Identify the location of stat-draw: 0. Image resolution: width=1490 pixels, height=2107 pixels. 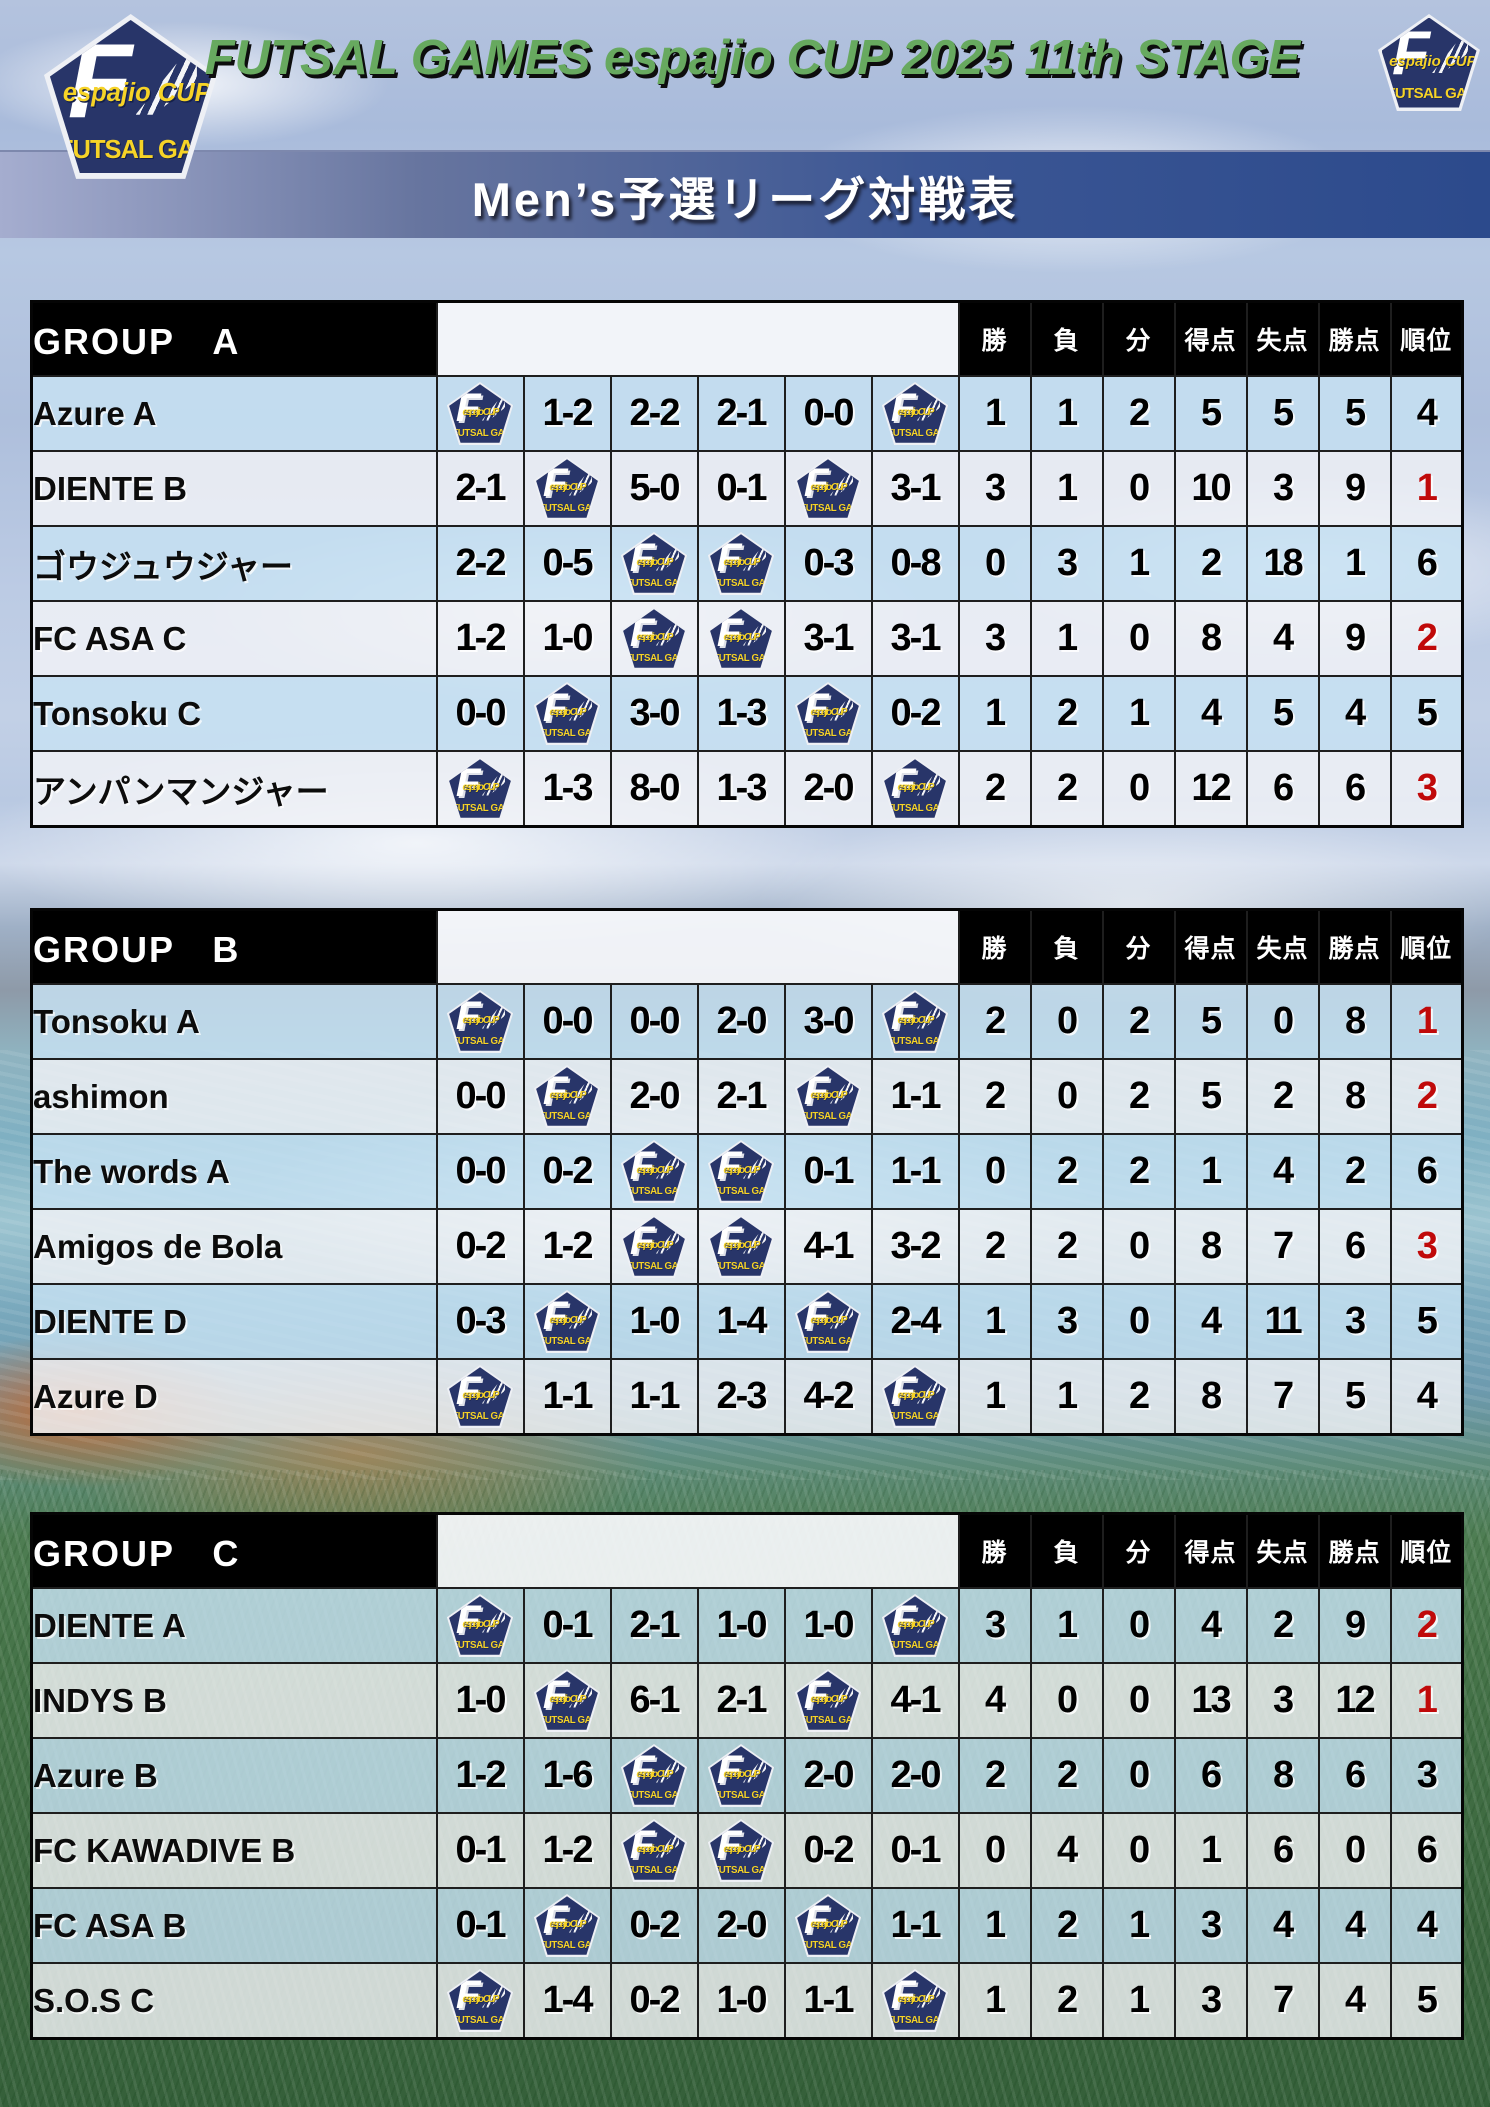
(1138, 789).